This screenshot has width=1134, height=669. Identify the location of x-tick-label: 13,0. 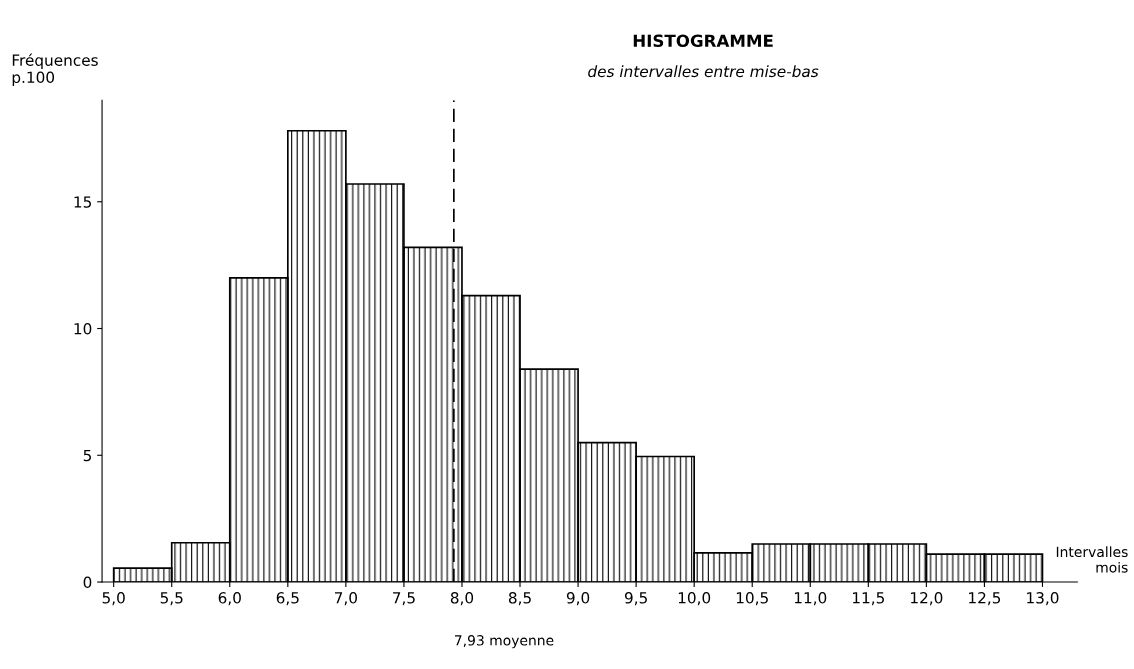
(1043, 599).